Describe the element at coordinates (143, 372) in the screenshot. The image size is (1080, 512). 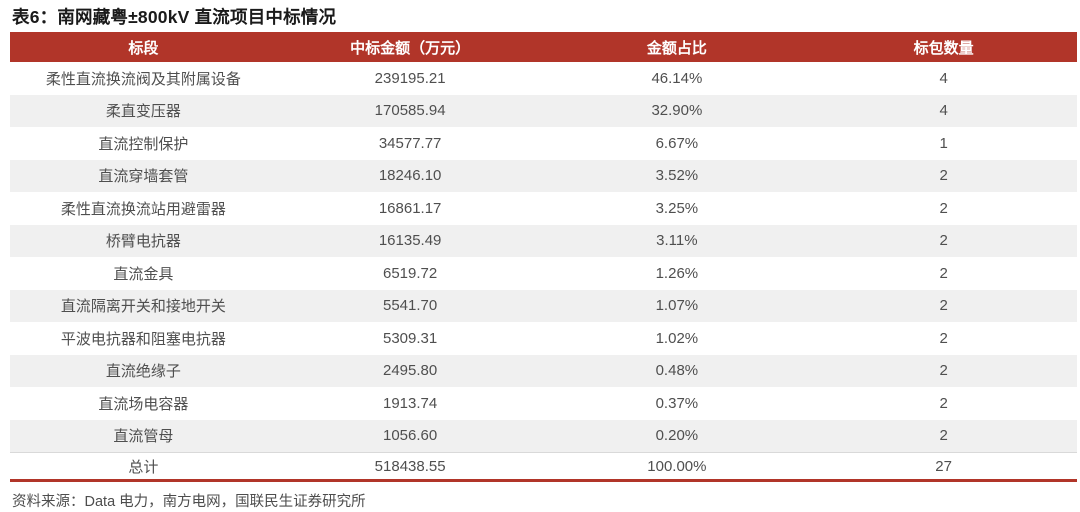
I see `table-cell-segment: 直流绝缘子` at that location.